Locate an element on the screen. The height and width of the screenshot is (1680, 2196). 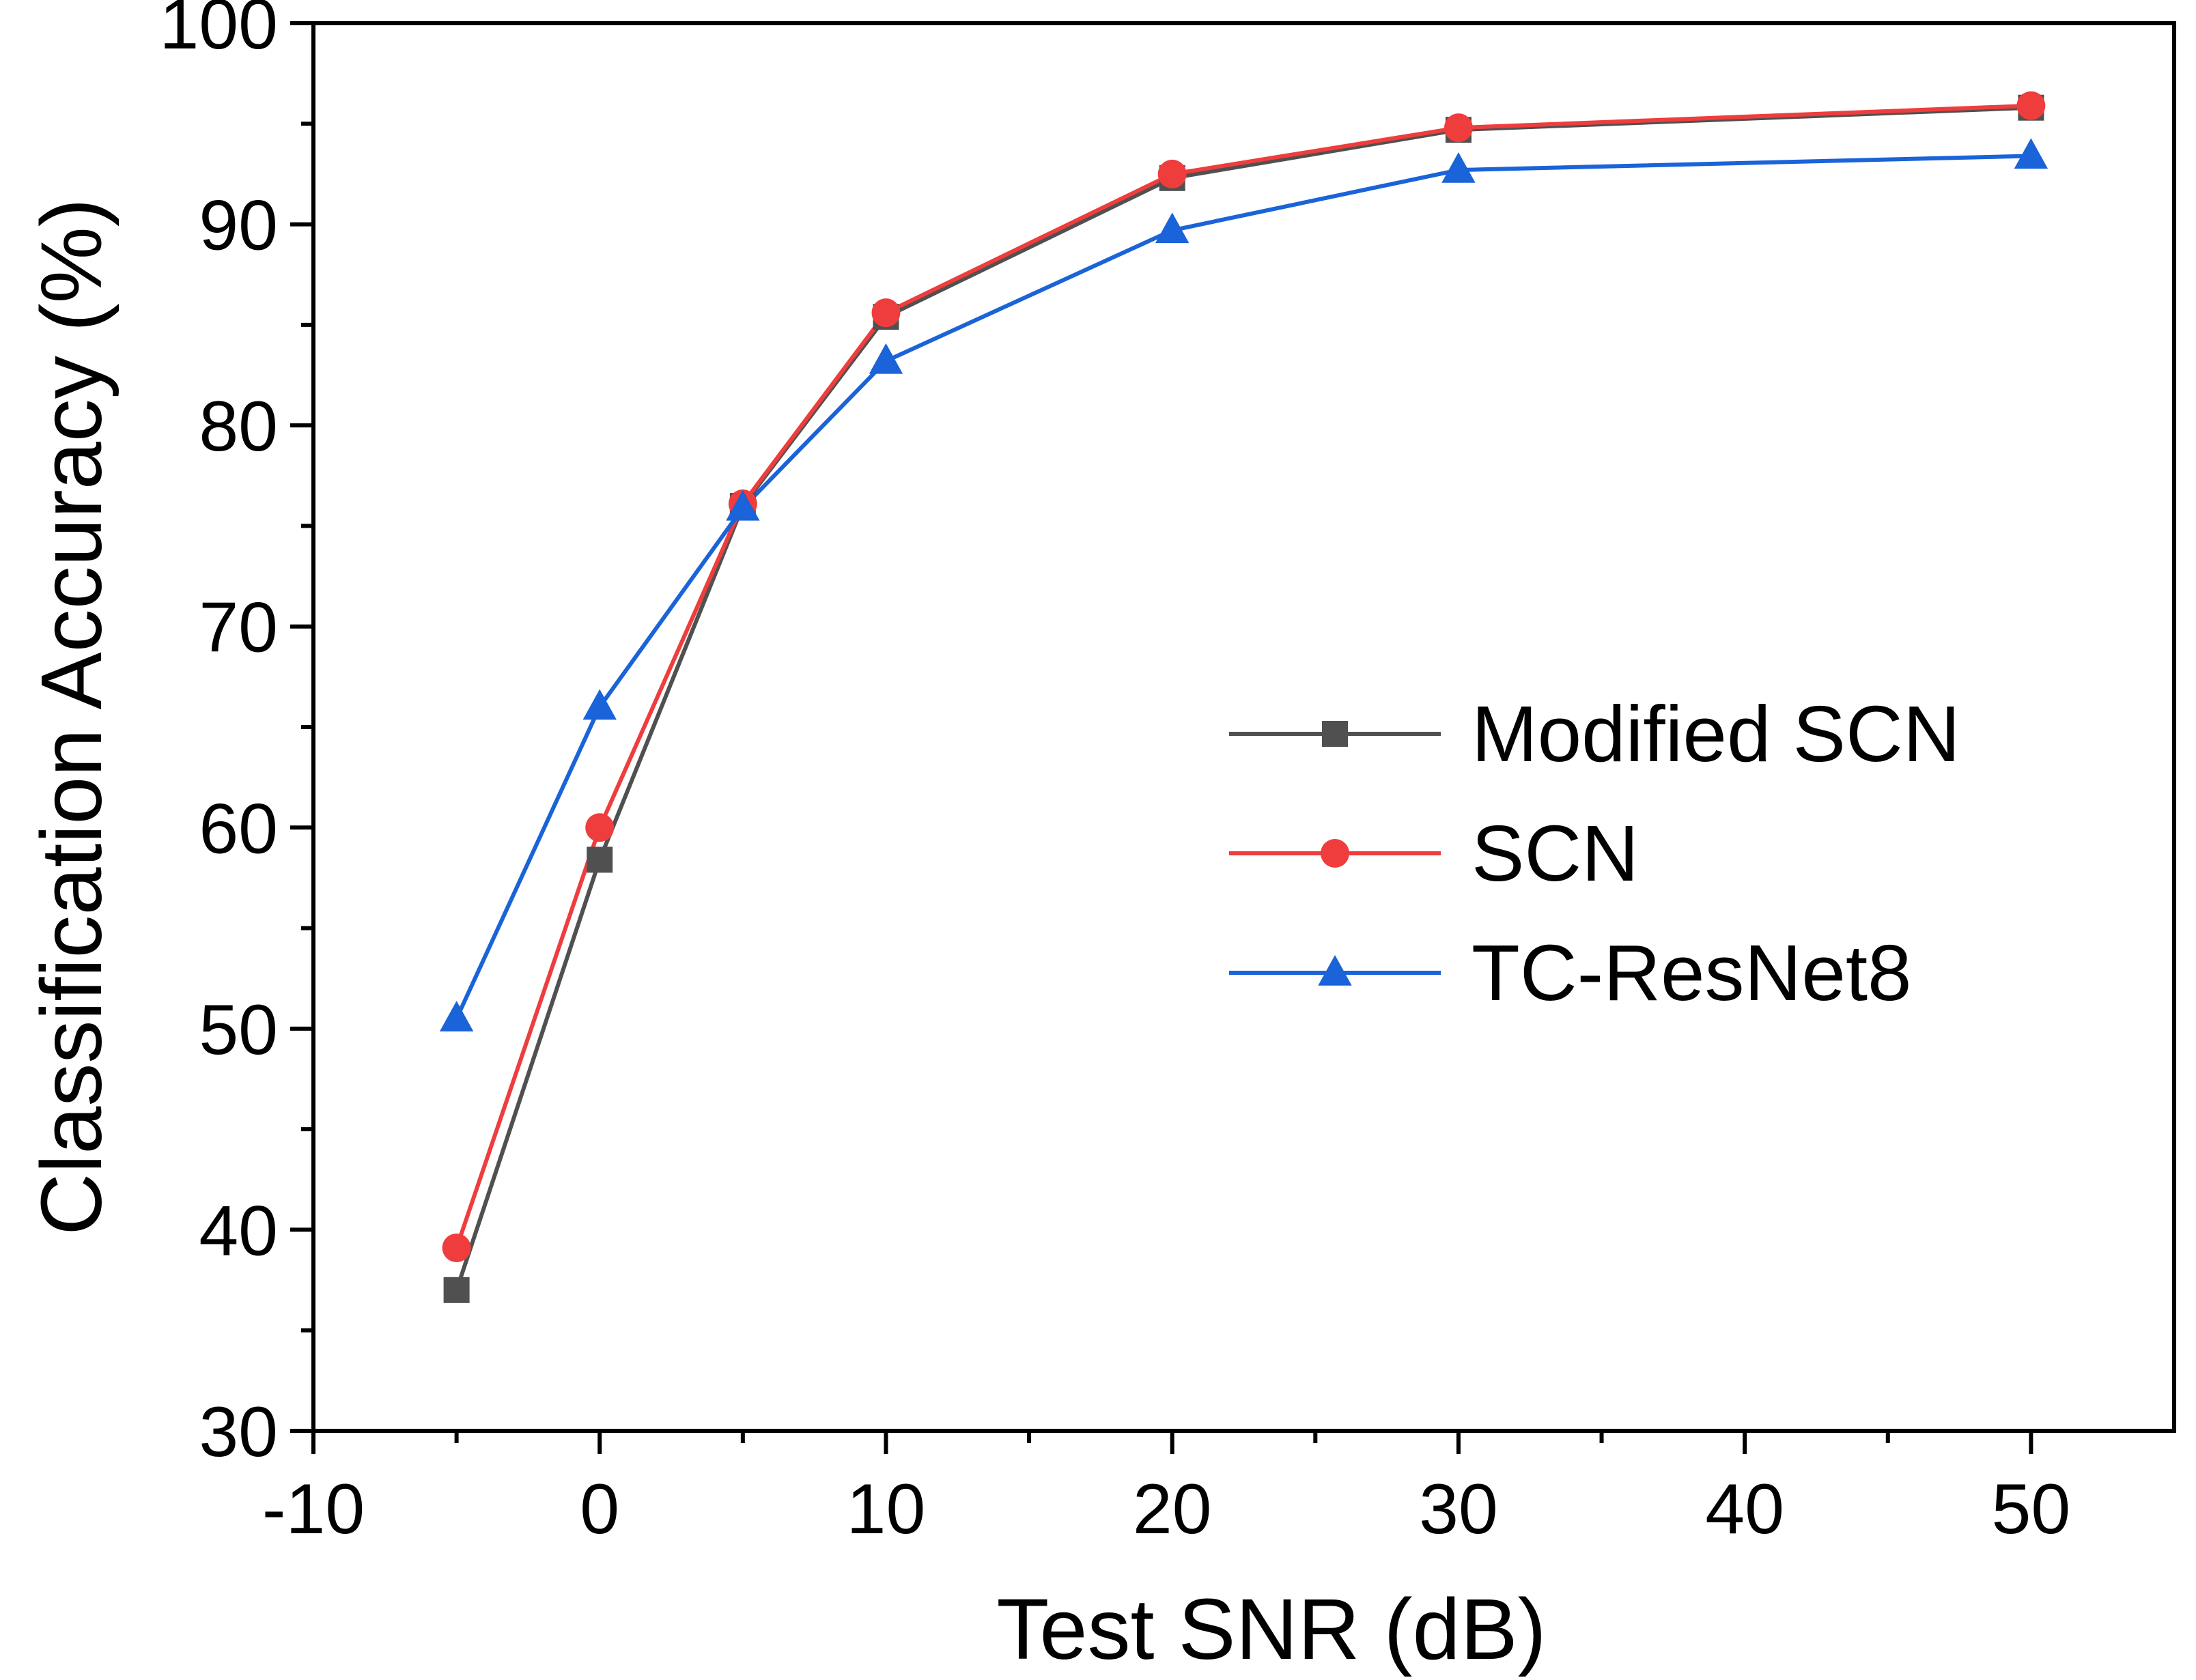
x-tick-label: -10 is located at coordinates (313, 1509).